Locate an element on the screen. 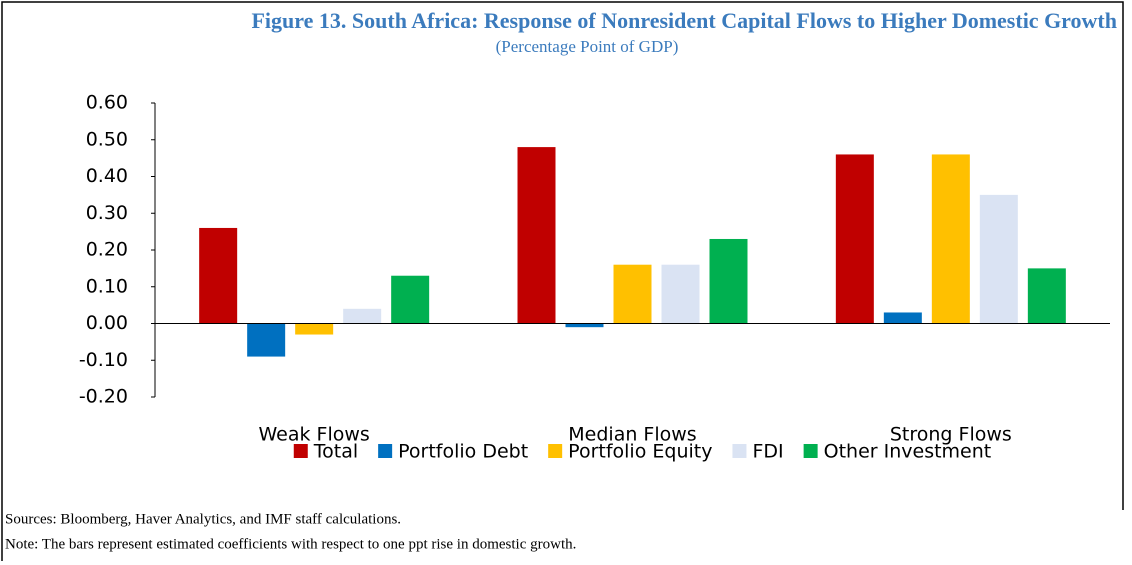 The width and height of the screenshot is (1132, 565). legend-label: Portfolio Equity is located at coordinates (640, 452).